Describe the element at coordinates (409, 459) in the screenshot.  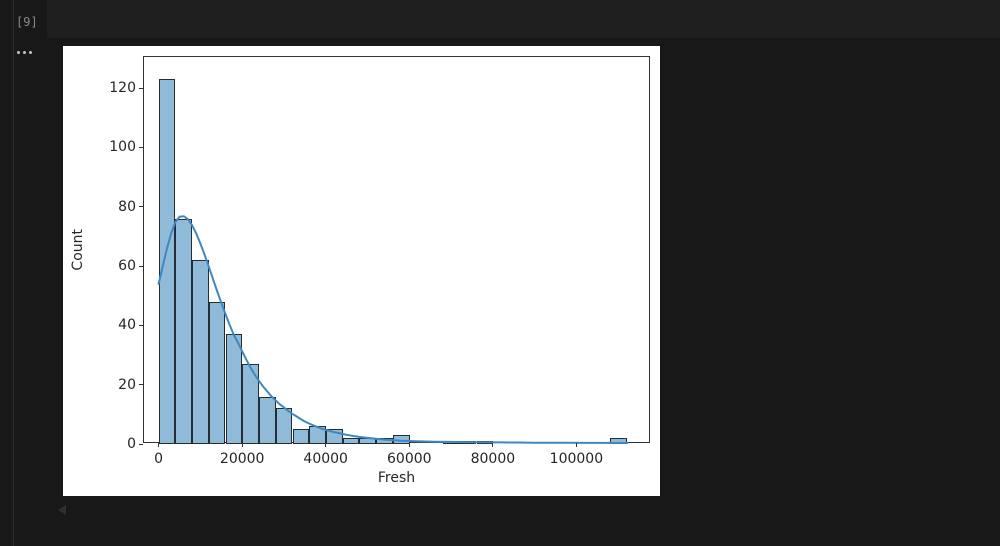
I see `x-tick-label: 60000` at that location.